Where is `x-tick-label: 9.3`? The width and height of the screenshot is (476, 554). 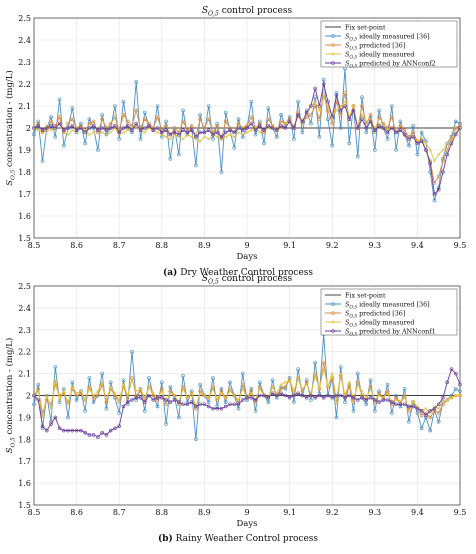
x-tick-label: 9.3 is located at coordinates (374, 245).